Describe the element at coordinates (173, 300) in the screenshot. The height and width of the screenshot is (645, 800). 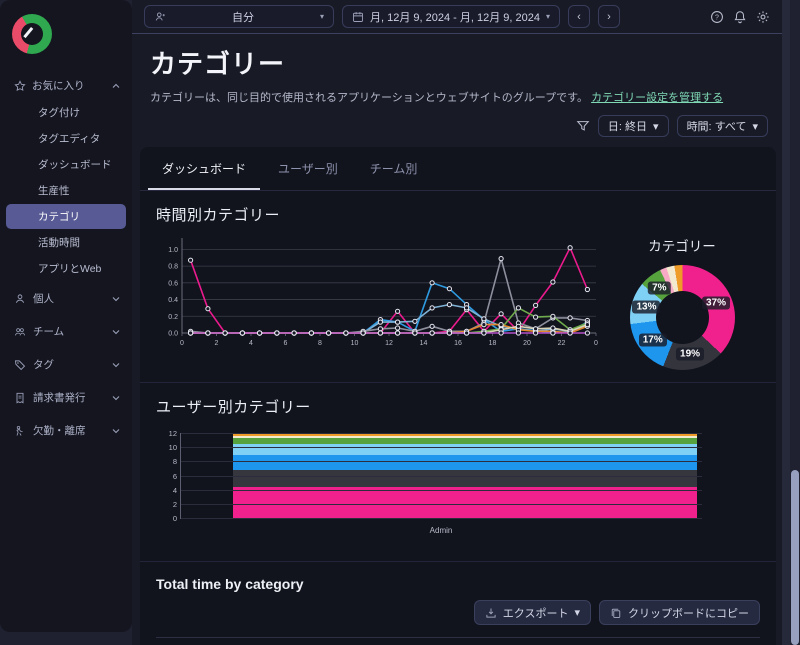
I see `svg-text: 0.4` at that location.